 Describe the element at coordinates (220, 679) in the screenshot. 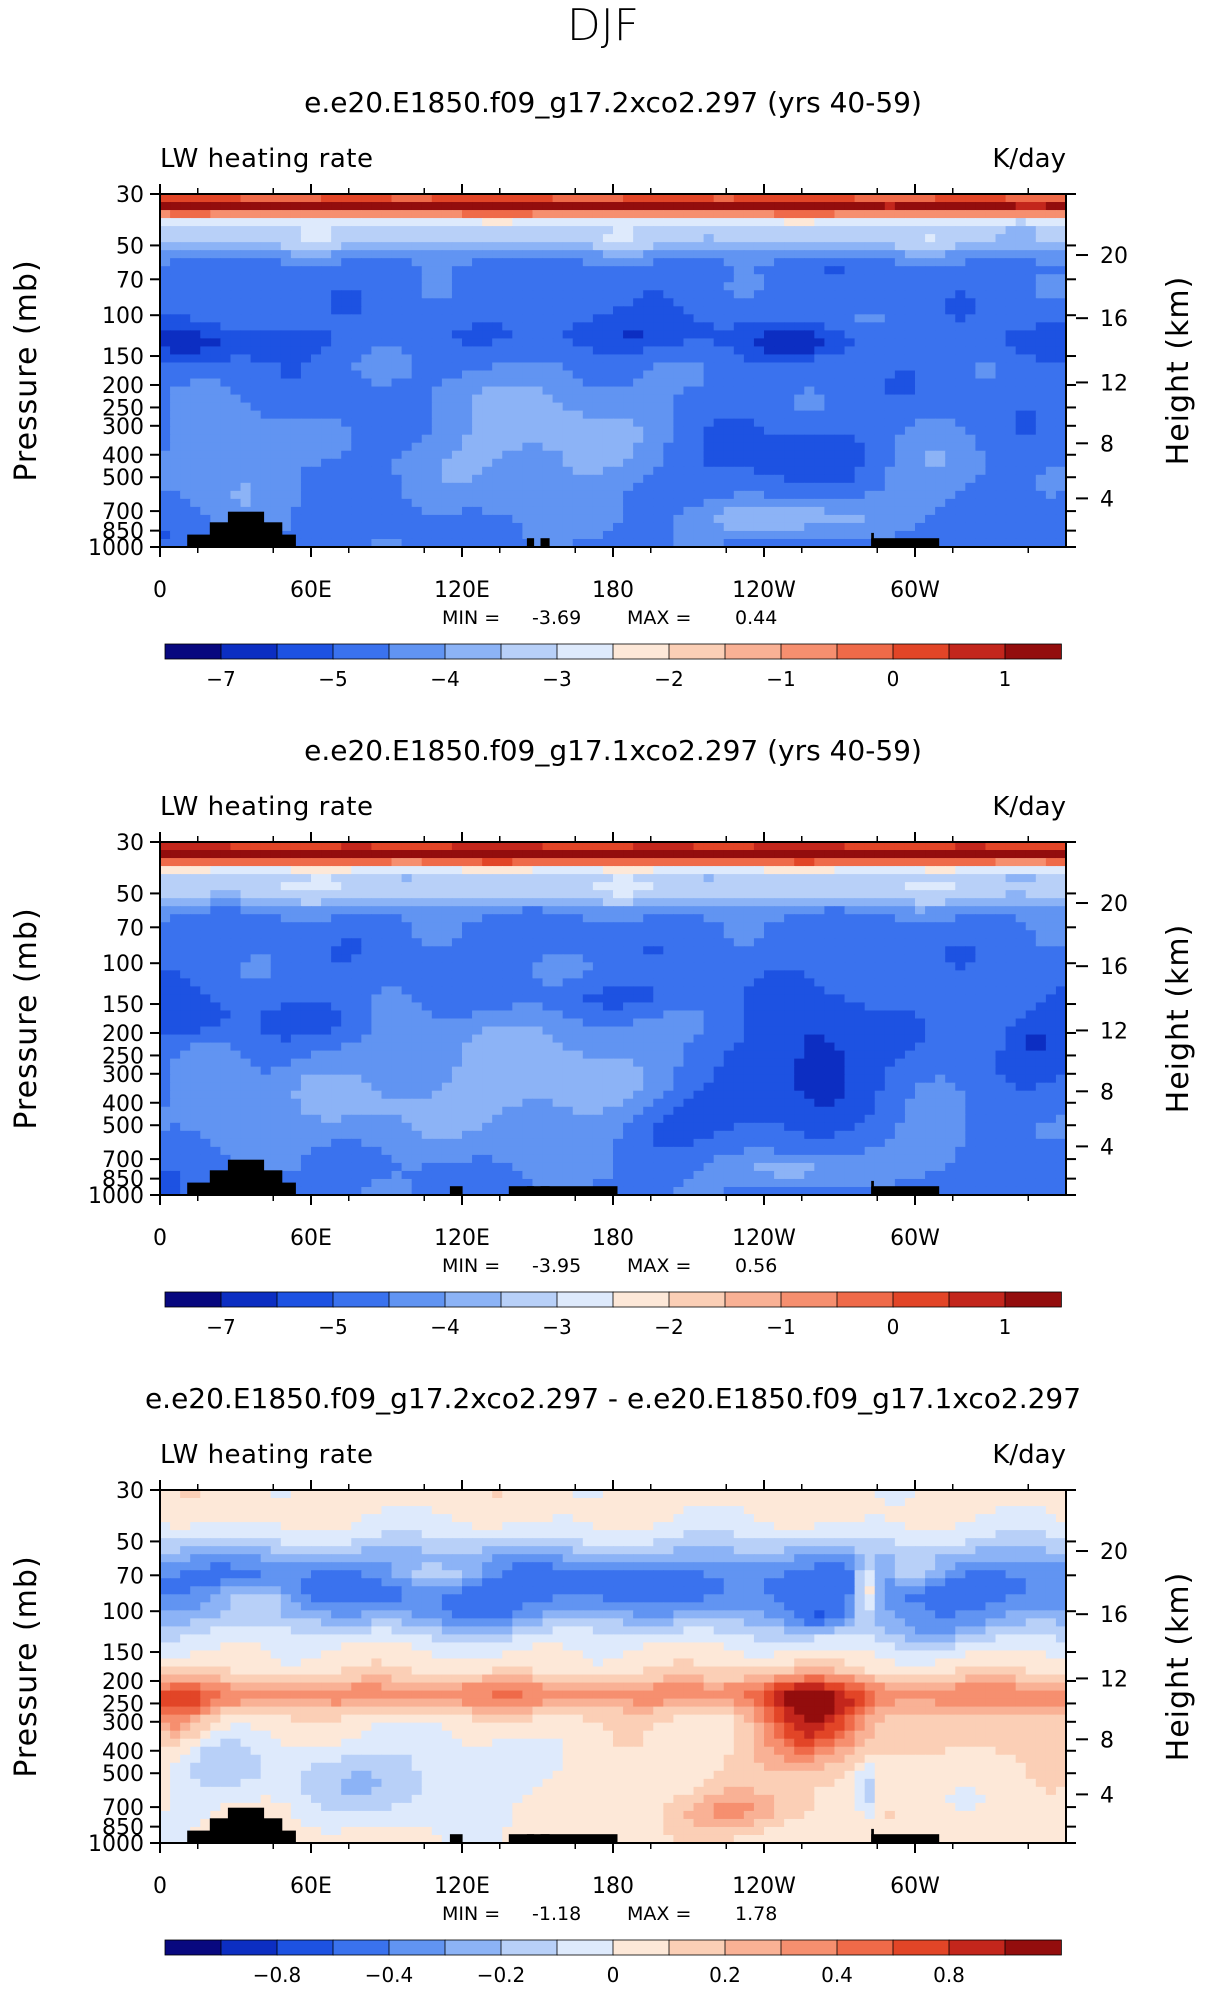

I see `colorbar-label: −7` at that location.